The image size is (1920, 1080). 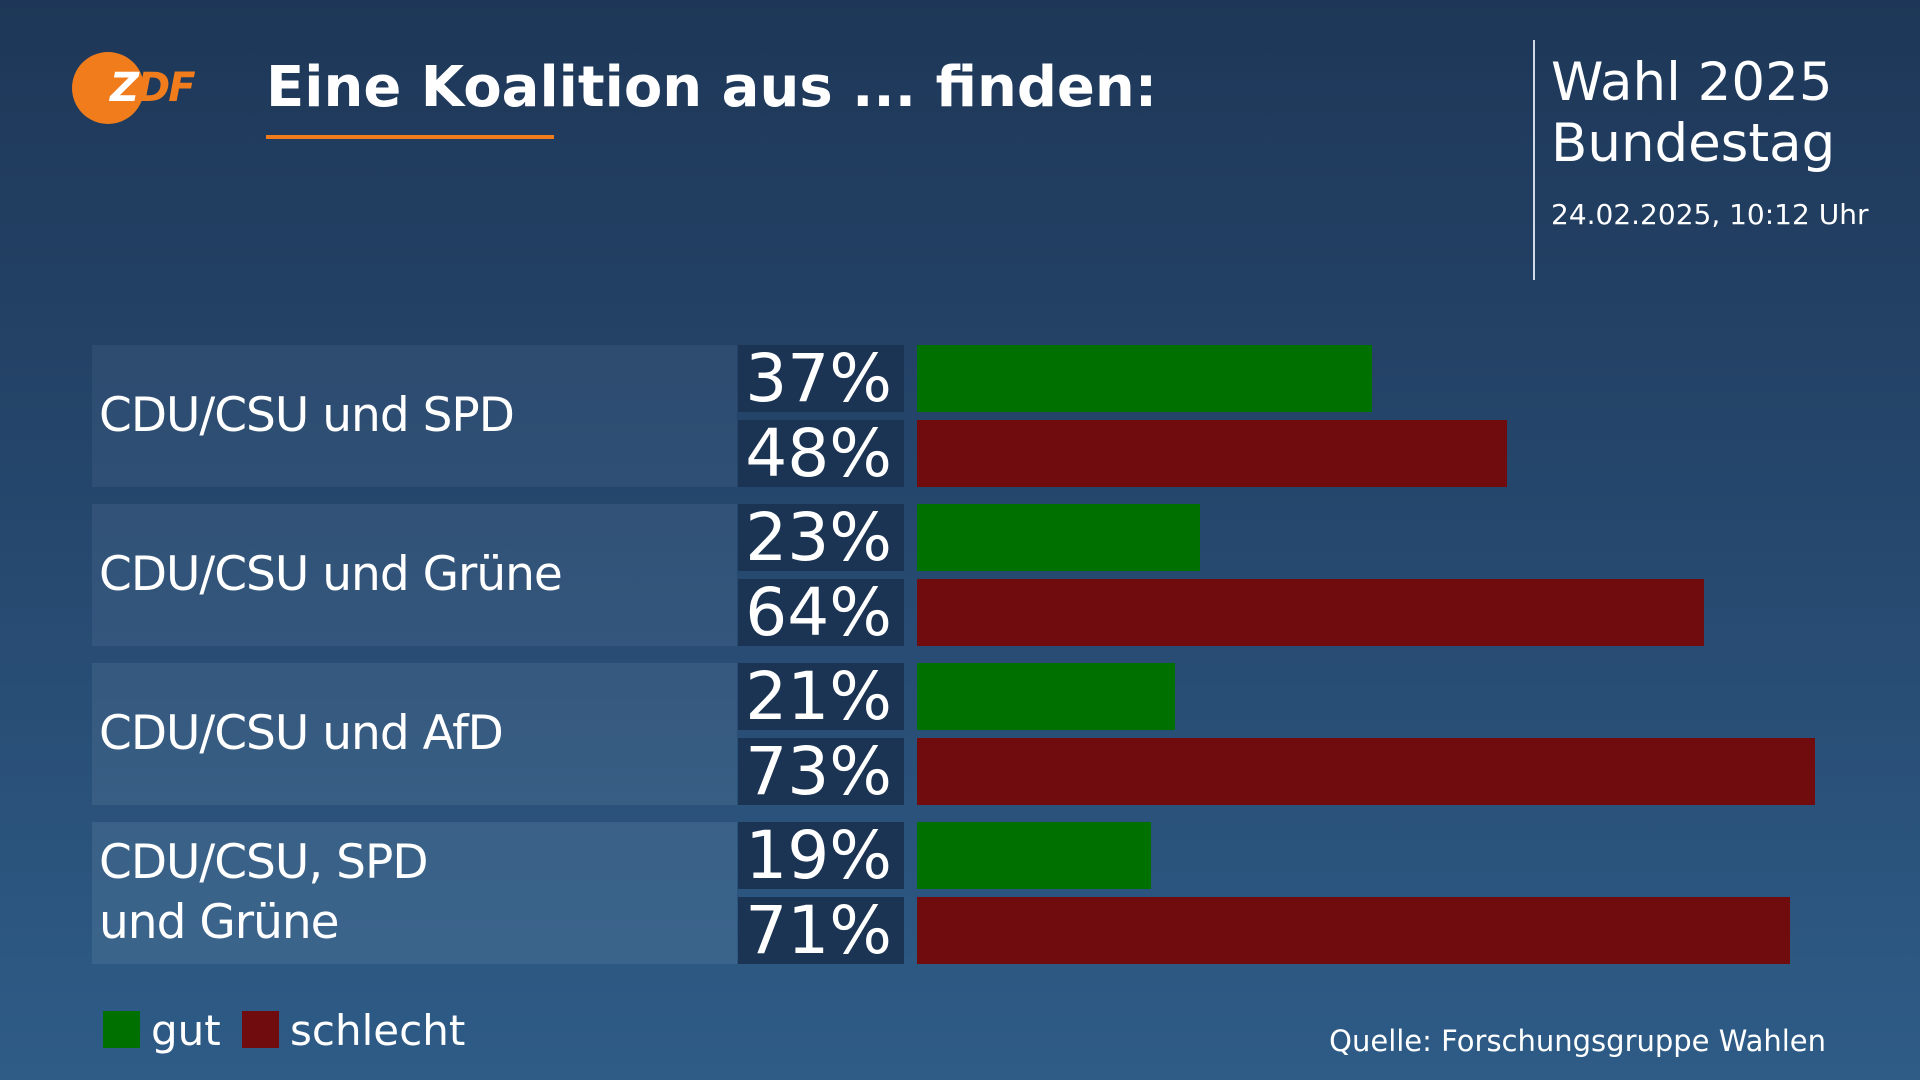 I want to click on value-label: 71%, so click(x=818, y=930).